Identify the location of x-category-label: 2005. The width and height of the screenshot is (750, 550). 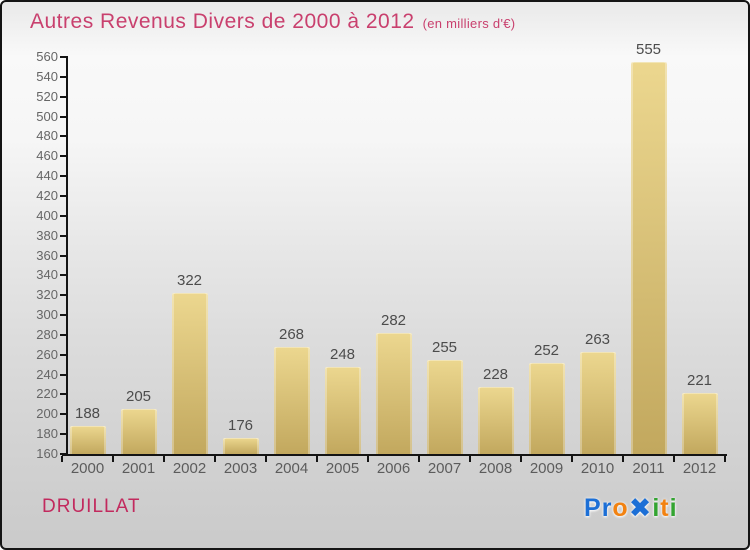
(342, 468).